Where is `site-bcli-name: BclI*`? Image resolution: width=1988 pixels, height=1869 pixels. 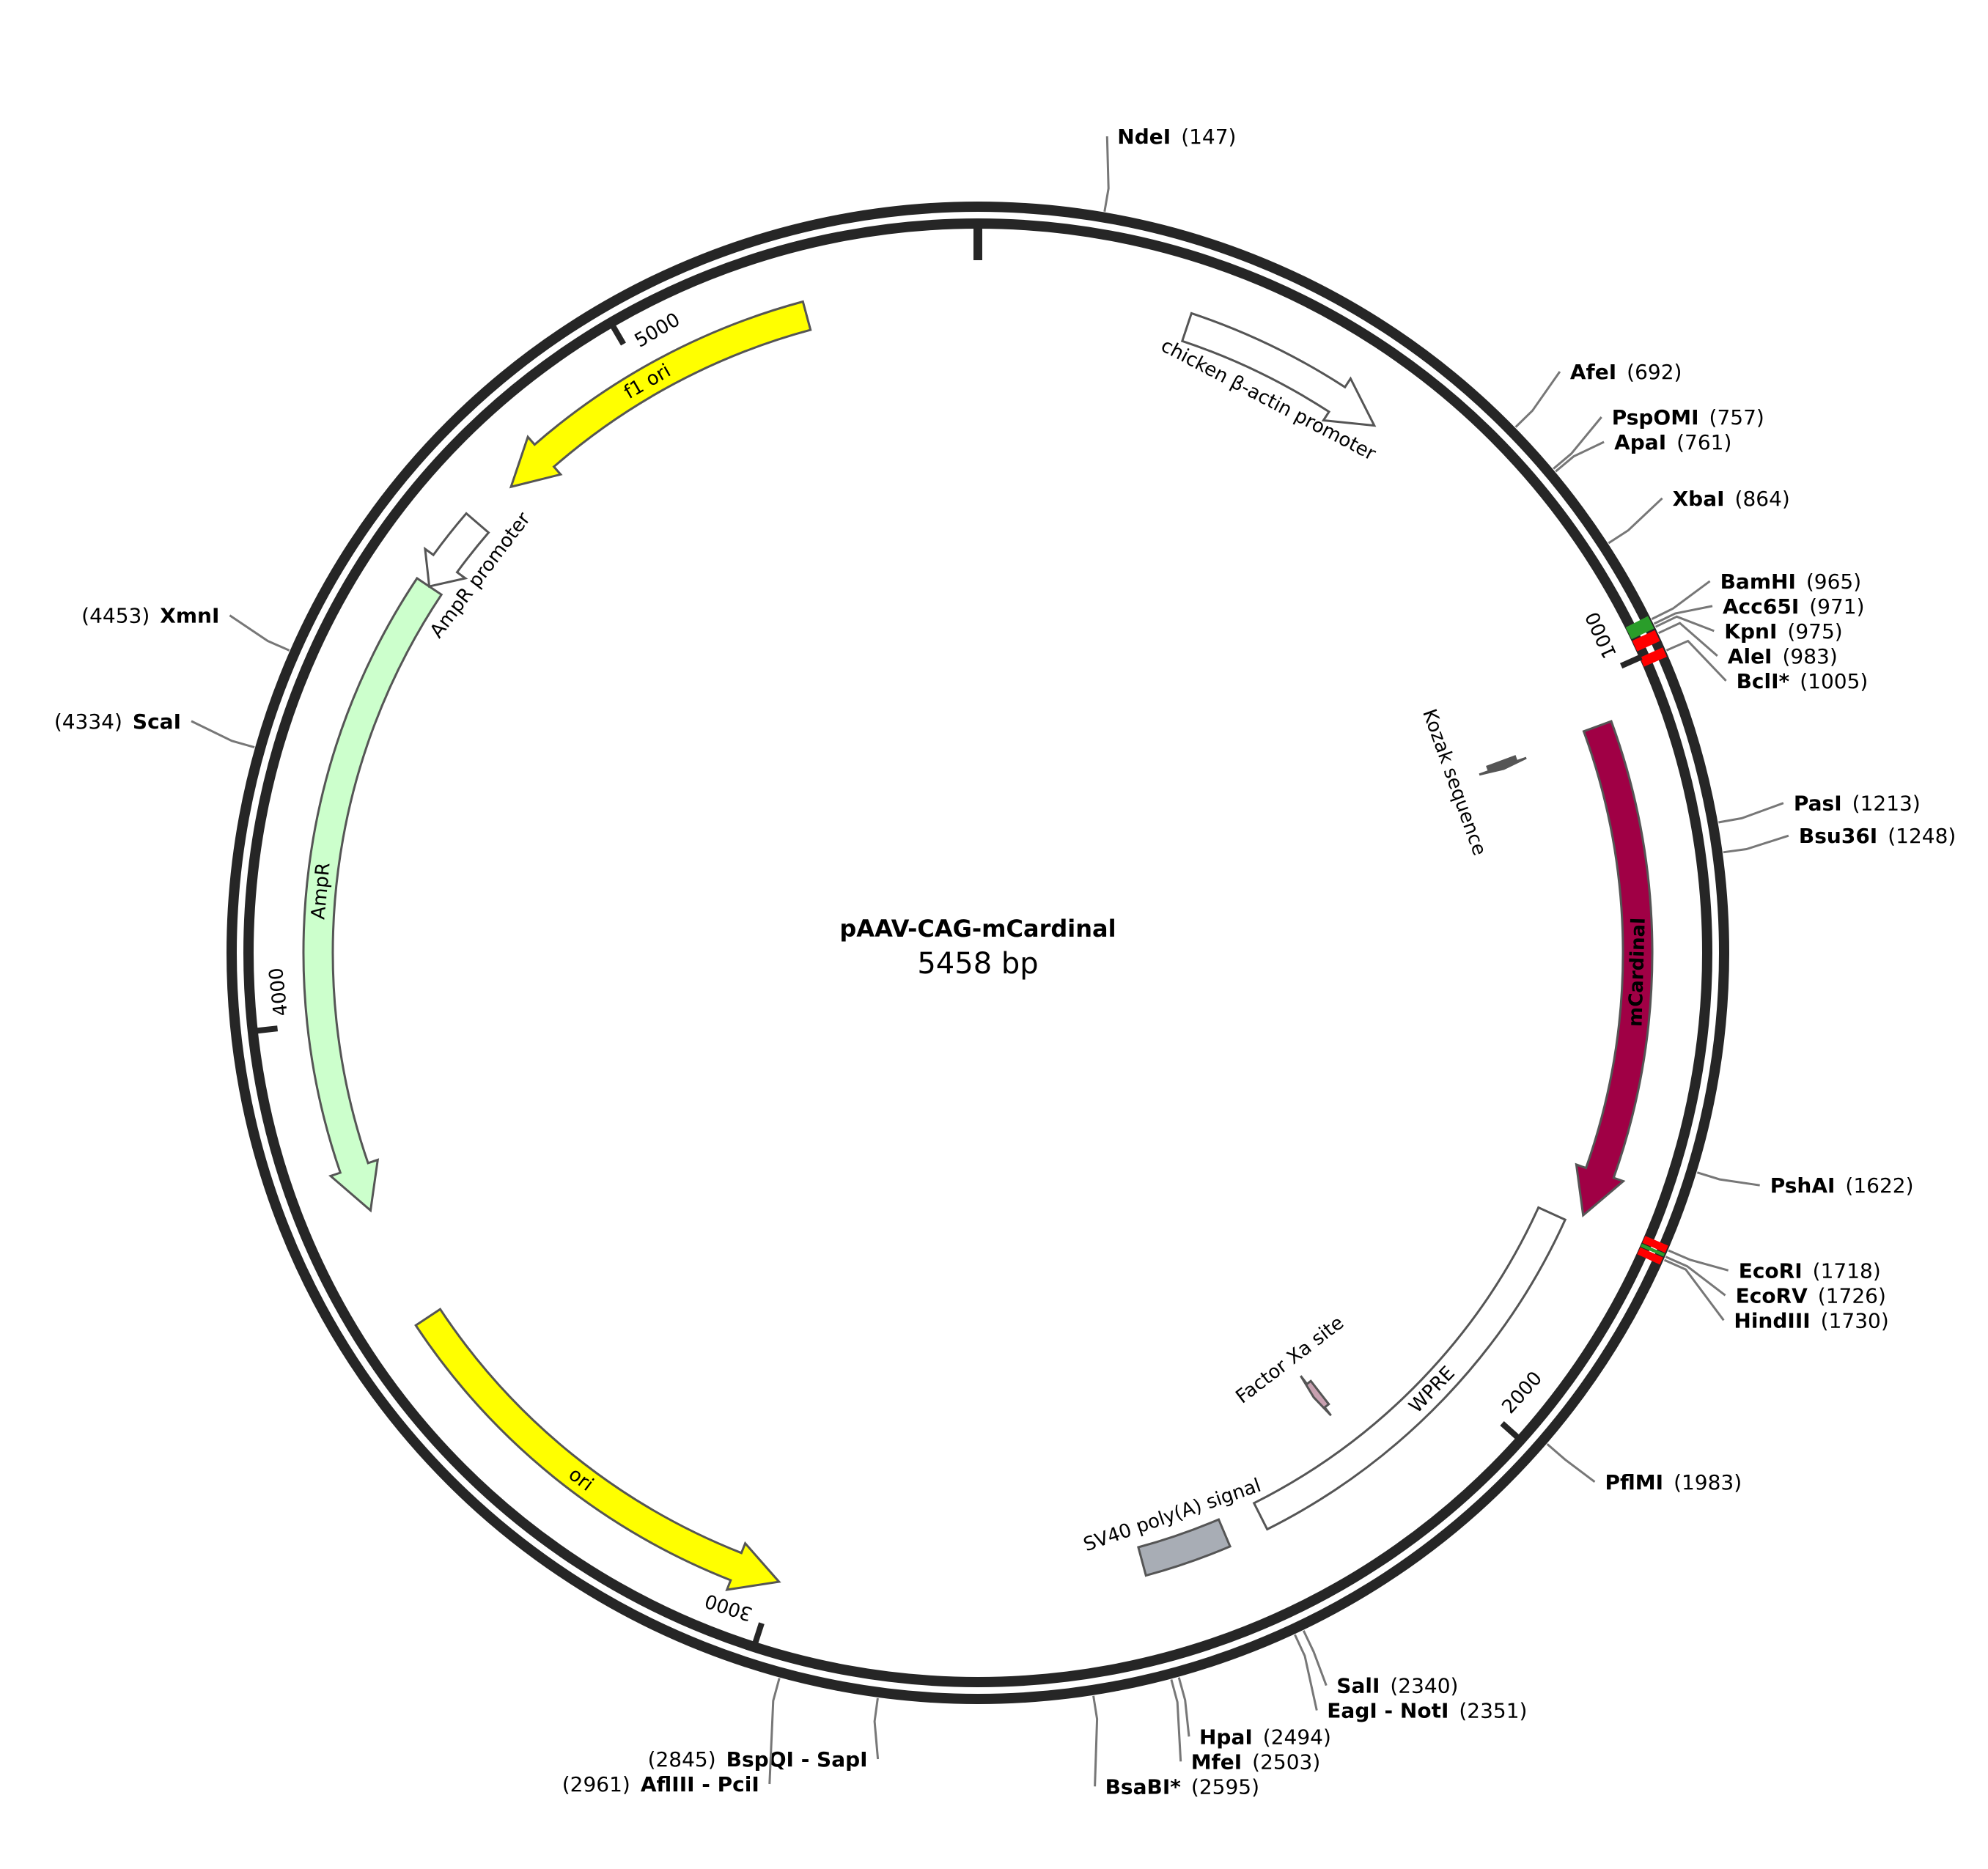
site-bcli-name: BclI* is located at coordinates (1763, 681).